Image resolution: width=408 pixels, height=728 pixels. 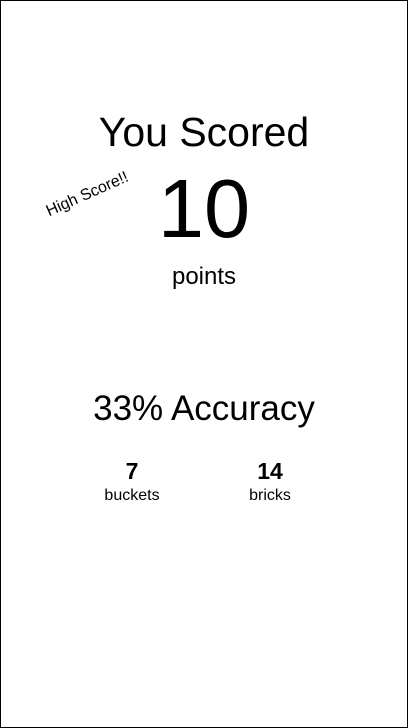 I want to click on buckets-count: 7, so click(x=132, y=471).